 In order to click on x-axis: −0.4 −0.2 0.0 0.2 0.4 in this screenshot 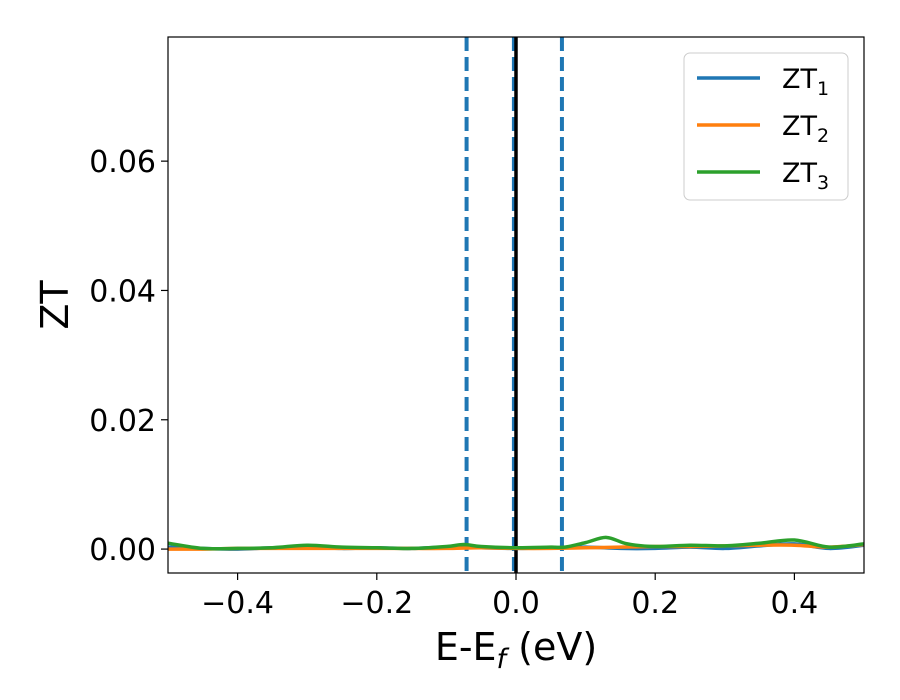, I will do `click(509, 597)`.